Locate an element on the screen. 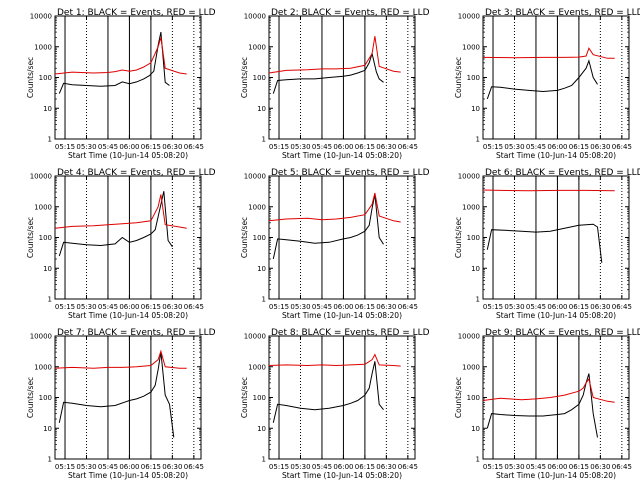  panel-title: Det 9: BLACK = Events, RED = LLD is located at coordinates (562, 333).